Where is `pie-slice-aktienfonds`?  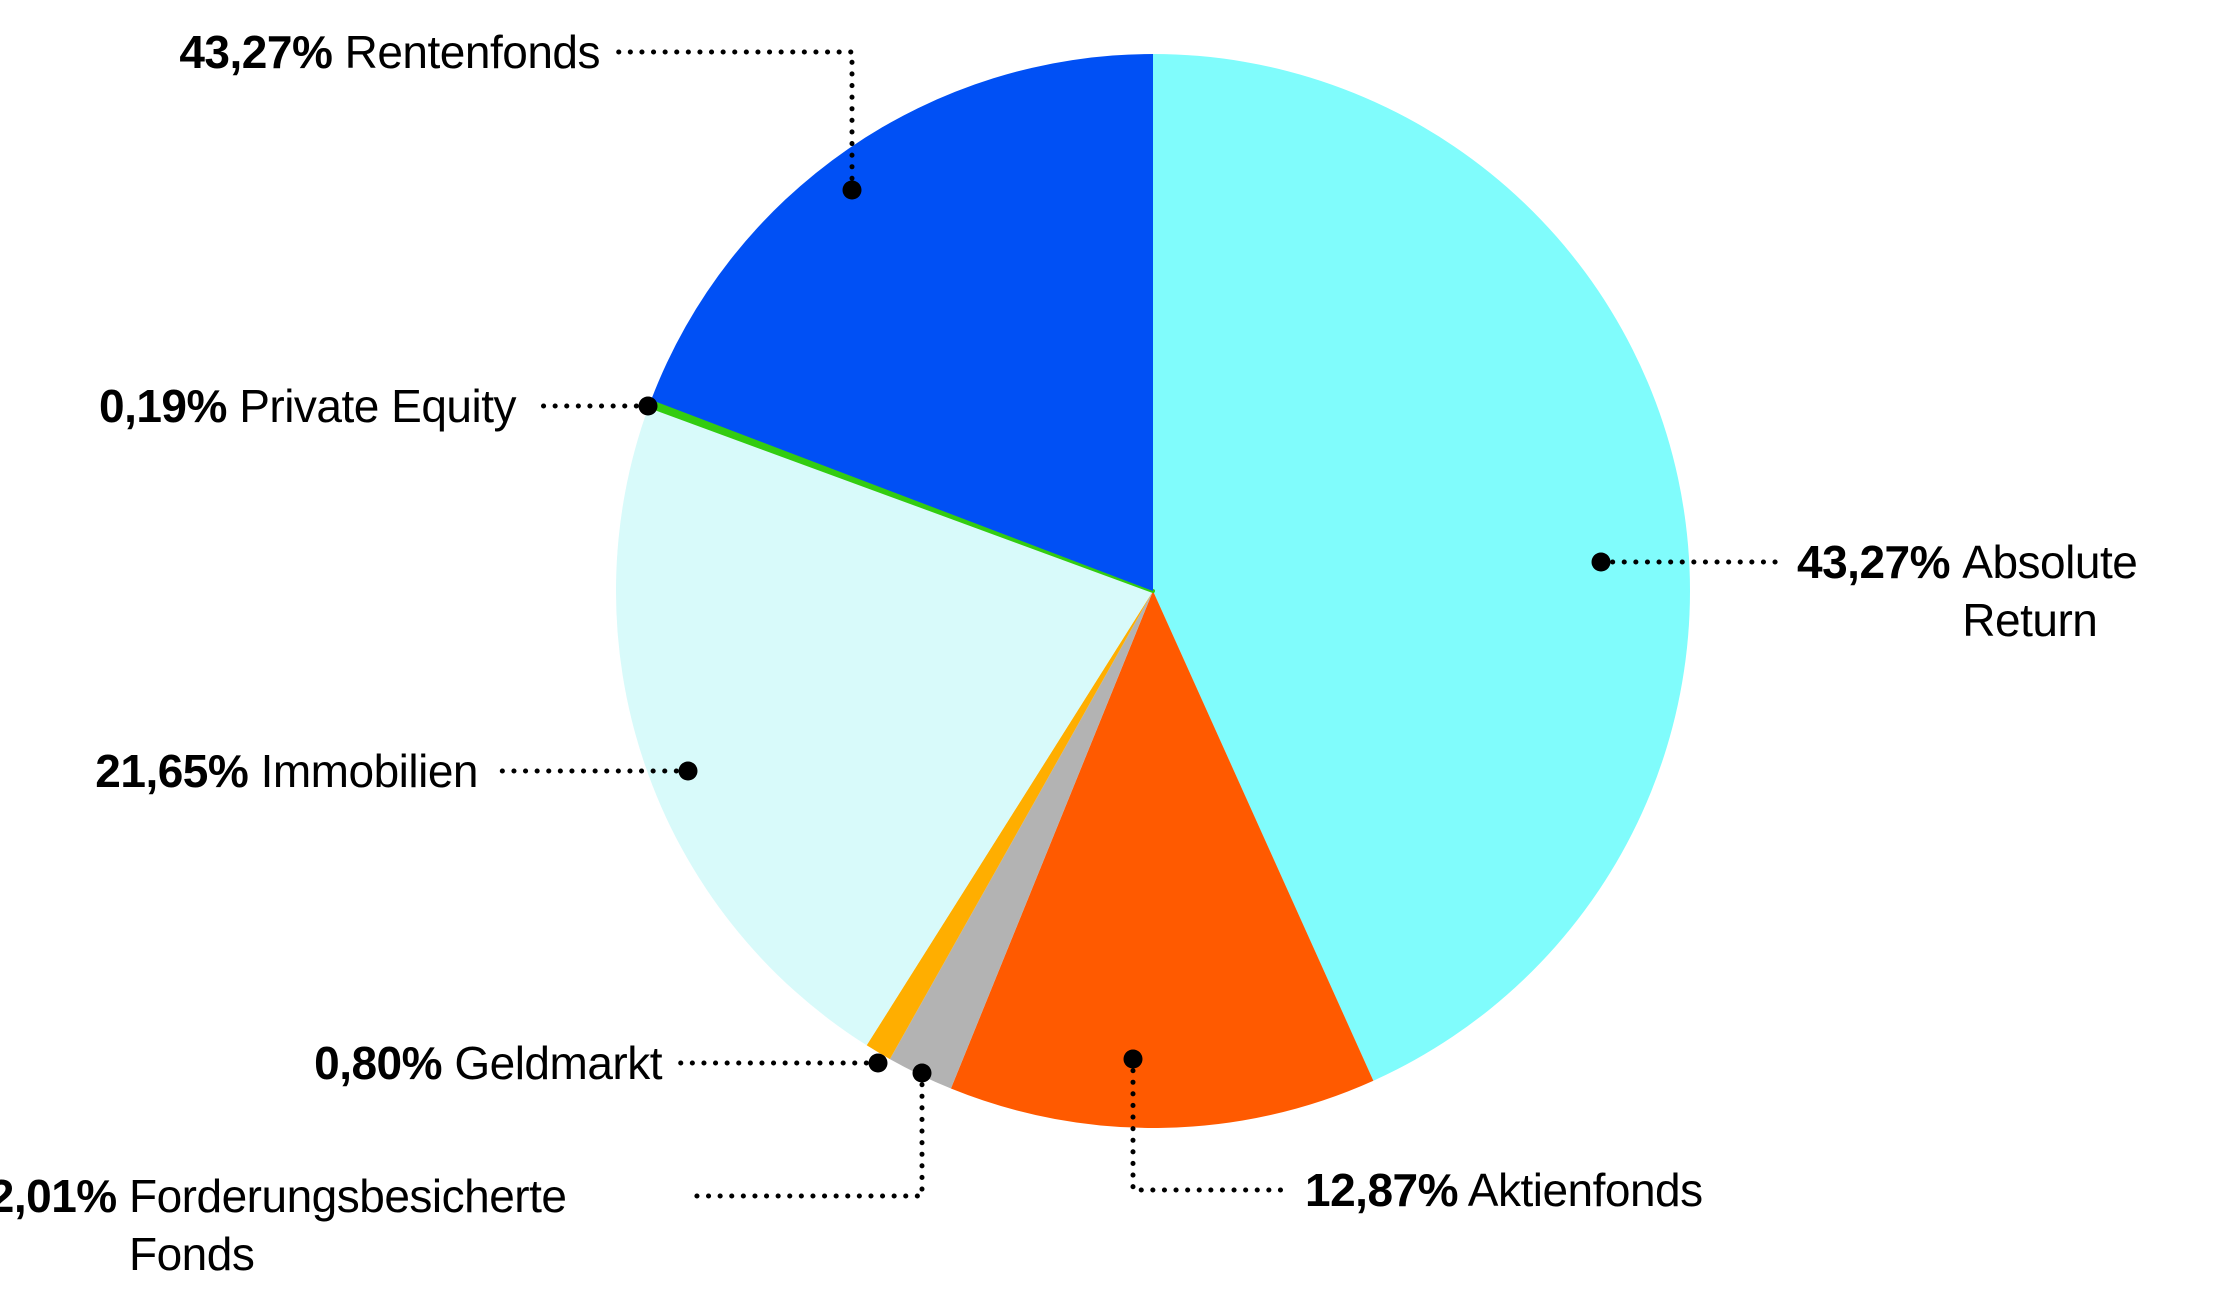 pie-slice-aktienfonds is located at coordinates (1162, 859).